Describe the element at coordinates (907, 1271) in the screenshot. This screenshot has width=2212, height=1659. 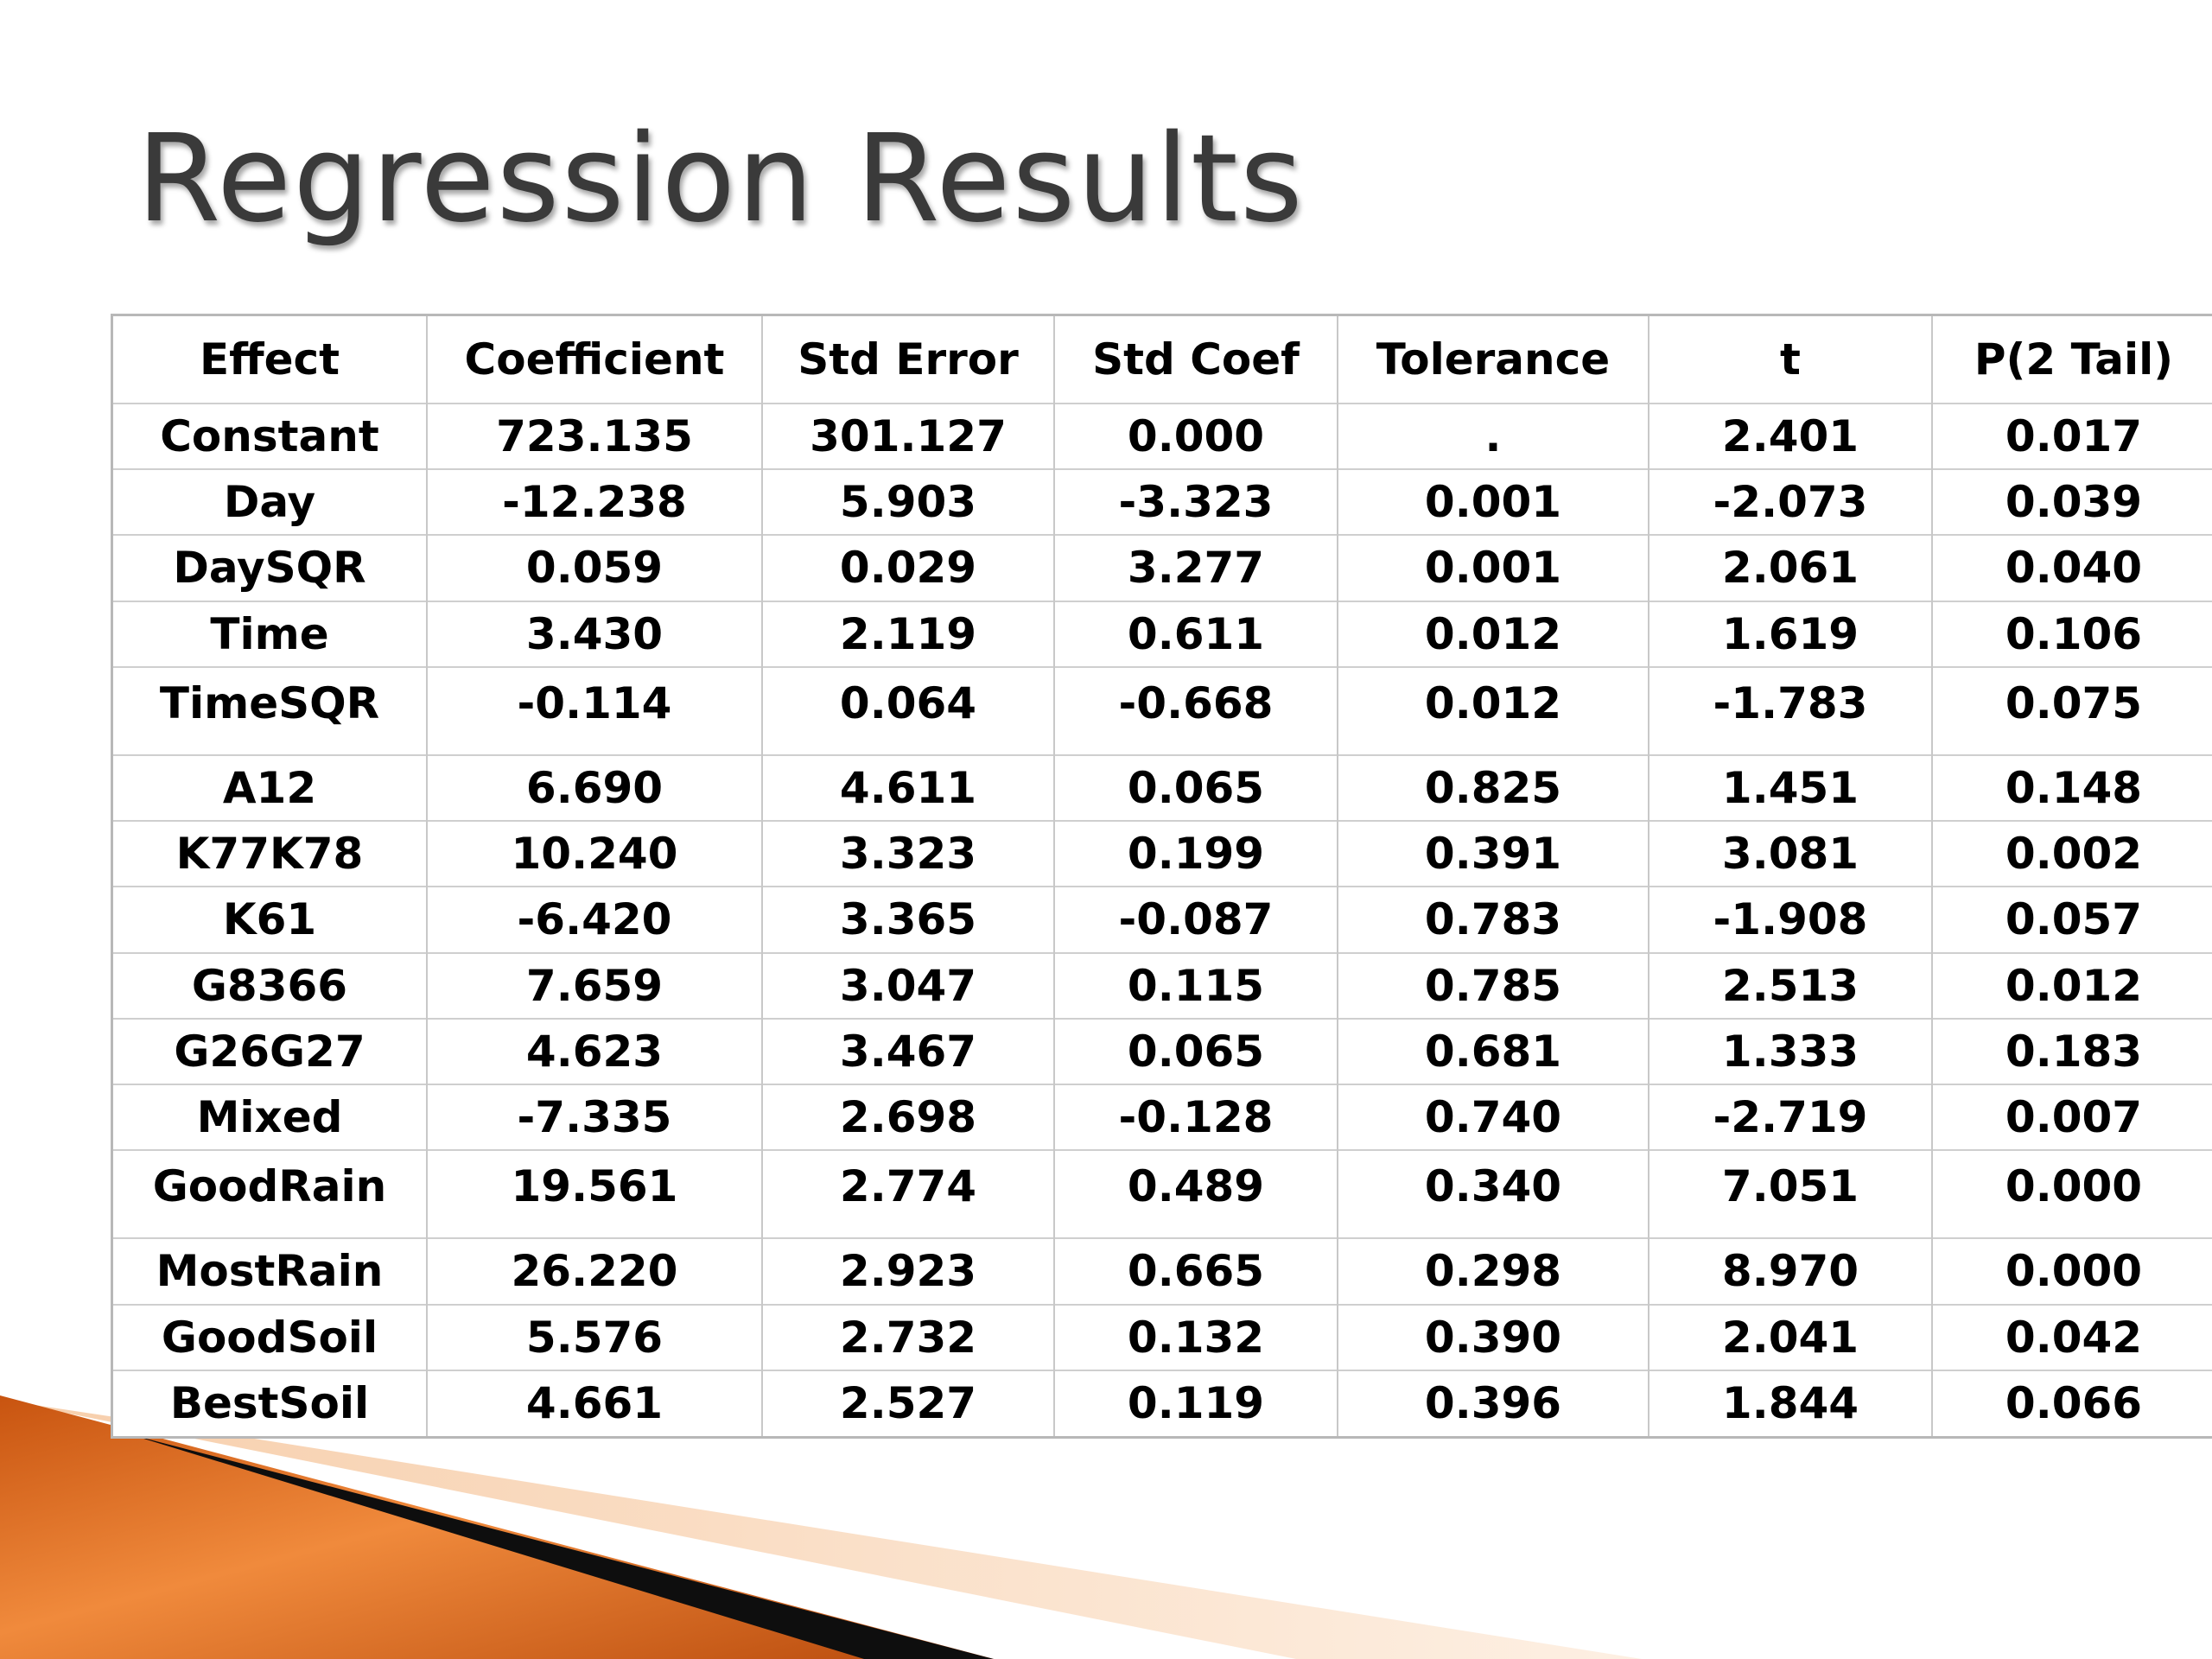
I see `cell-std-error: 2.923` at that location.